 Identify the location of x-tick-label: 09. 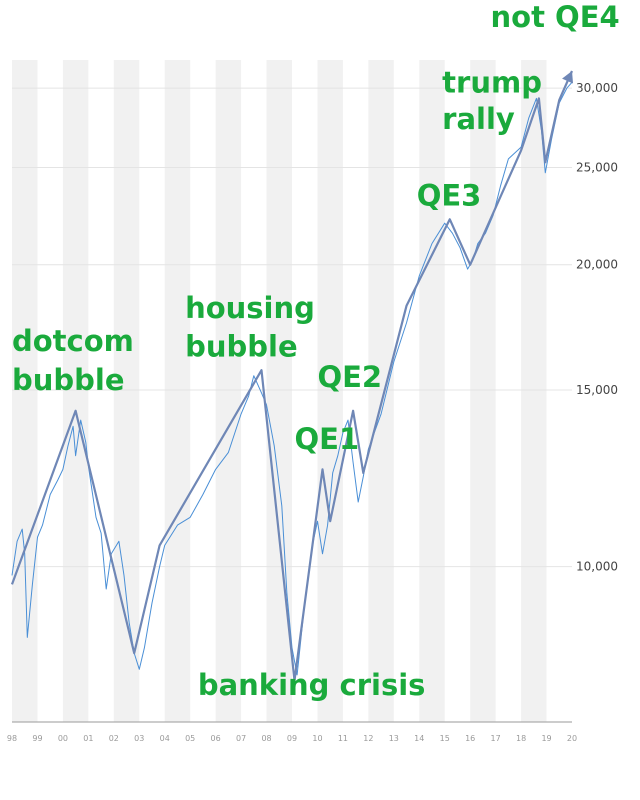
(292, 738).